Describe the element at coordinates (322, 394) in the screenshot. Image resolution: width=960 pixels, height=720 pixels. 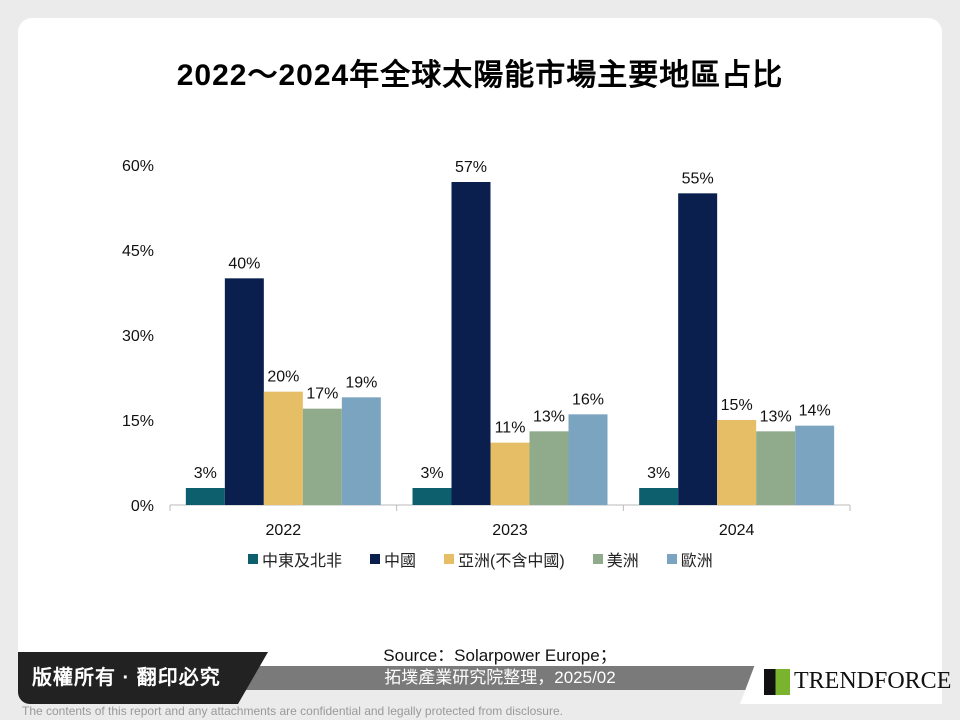
I see `data-label: 17%` at that location.